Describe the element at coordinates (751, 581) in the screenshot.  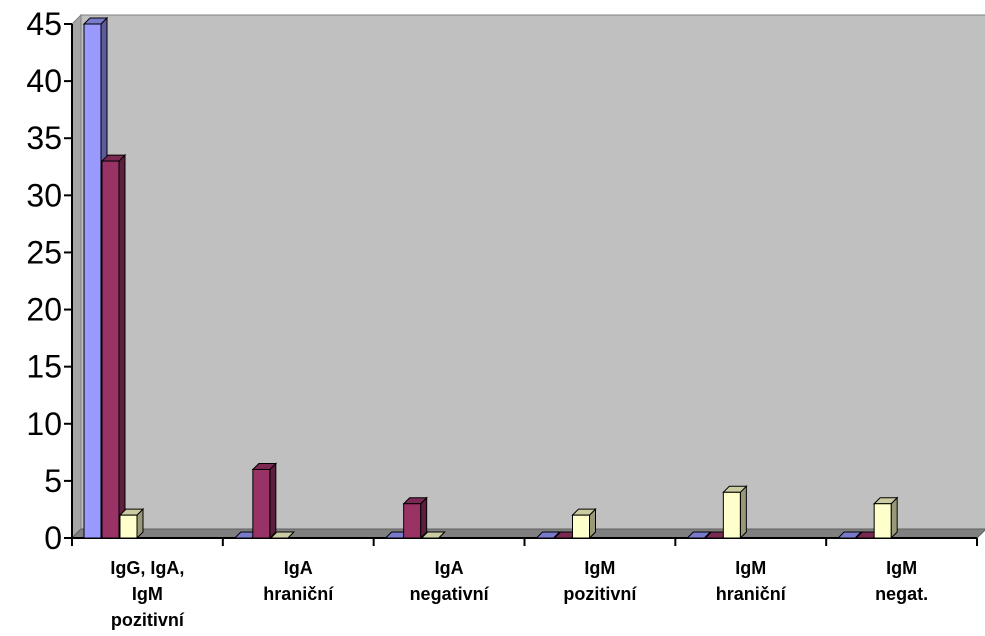
I see `x-tick-label: IgM hraniční` at that location.